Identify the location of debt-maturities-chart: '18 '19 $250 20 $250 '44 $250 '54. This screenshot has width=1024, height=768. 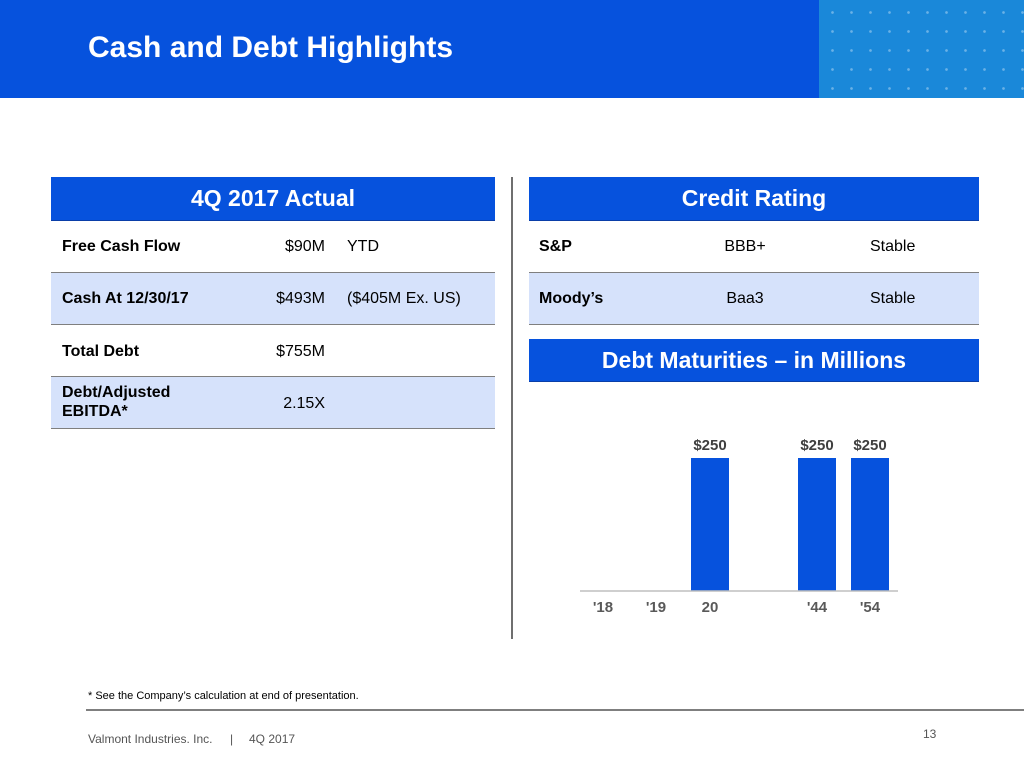
(739, 526).